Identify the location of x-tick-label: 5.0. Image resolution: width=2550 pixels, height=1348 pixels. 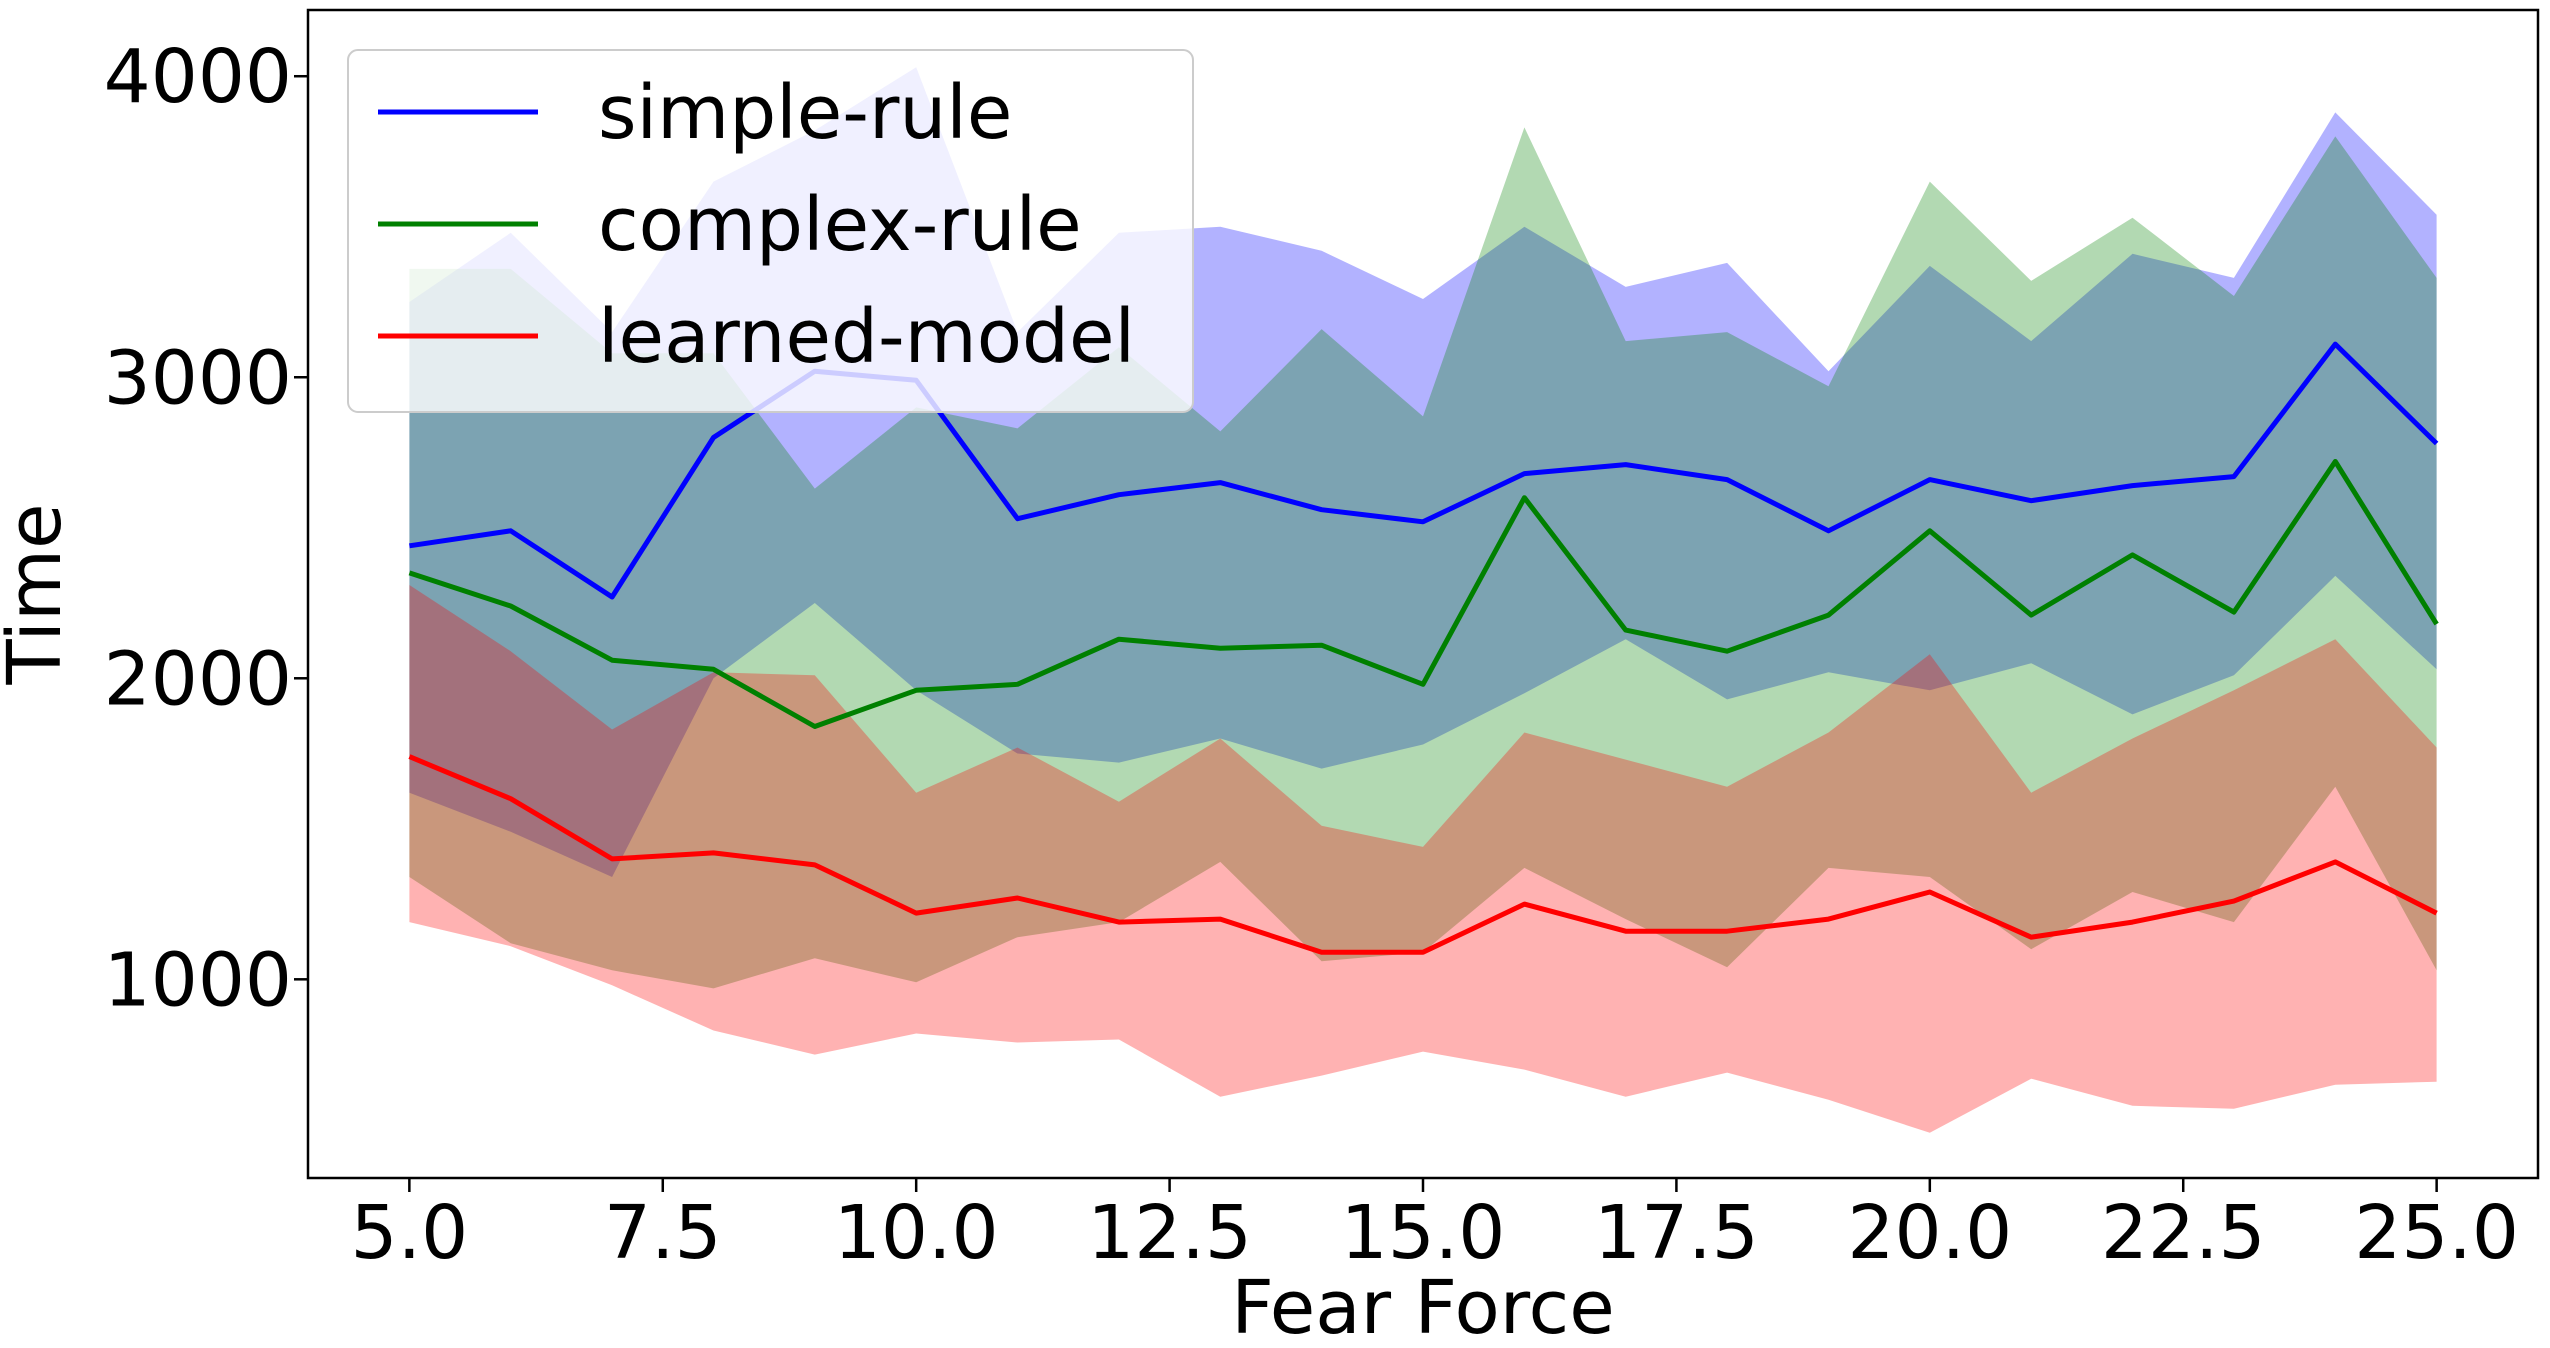
(410, 1233).